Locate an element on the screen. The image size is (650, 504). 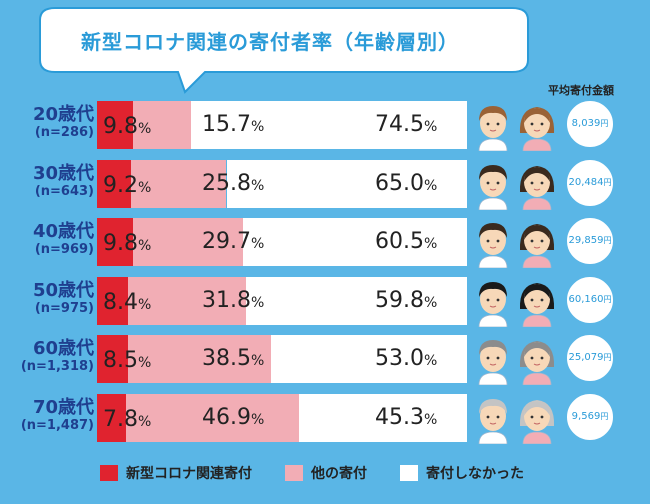
value-label-none: 53.0% is located at coordinates (406, 359).